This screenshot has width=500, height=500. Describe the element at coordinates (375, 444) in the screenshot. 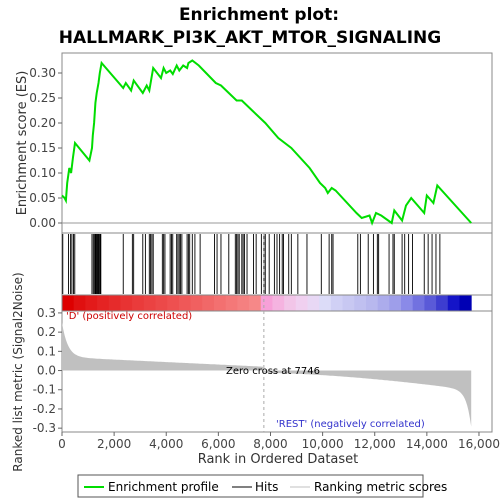

I see `x-tick-label: 12,000` at that location.